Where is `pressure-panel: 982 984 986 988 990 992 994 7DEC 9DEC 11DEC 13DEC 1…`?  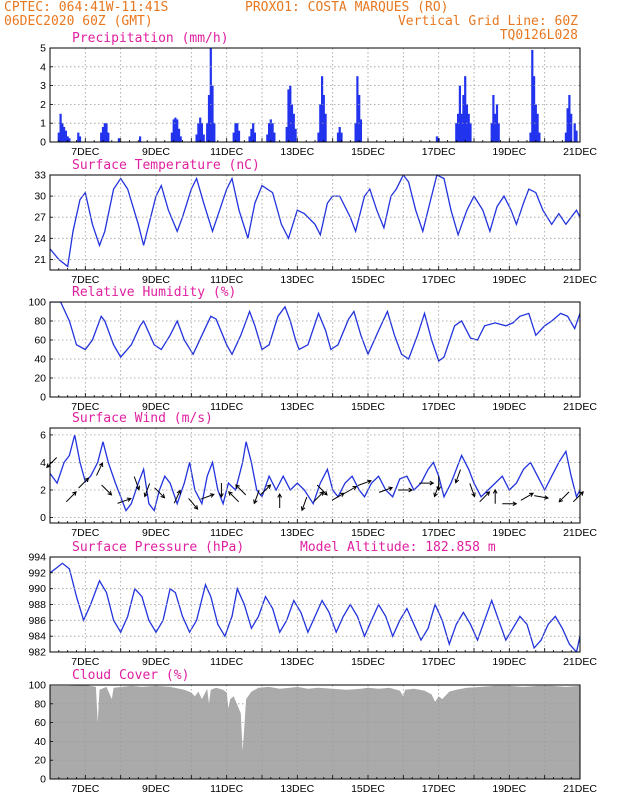
pressure-panel: 982 984 986 988 990 992 994 7DEC 9DEC 11DEC 13DEC 1… is located at coordinates (312, 604).